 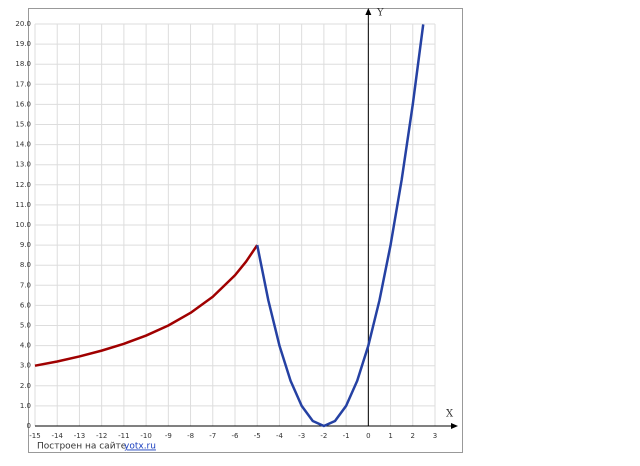 I want to click on x-tick-label: 2, so click(x=413, y=436).